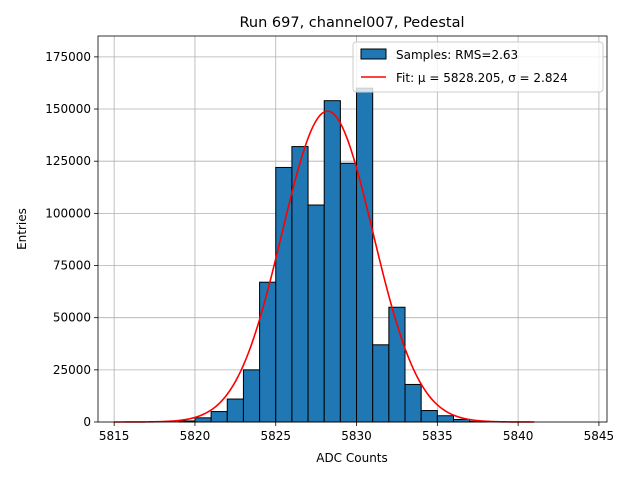 This screenshot has height=480, width=640. Describe the element at coordinates (352, 458) in the screenshot. I see `x-axis-title: ADC Counts` at that location.